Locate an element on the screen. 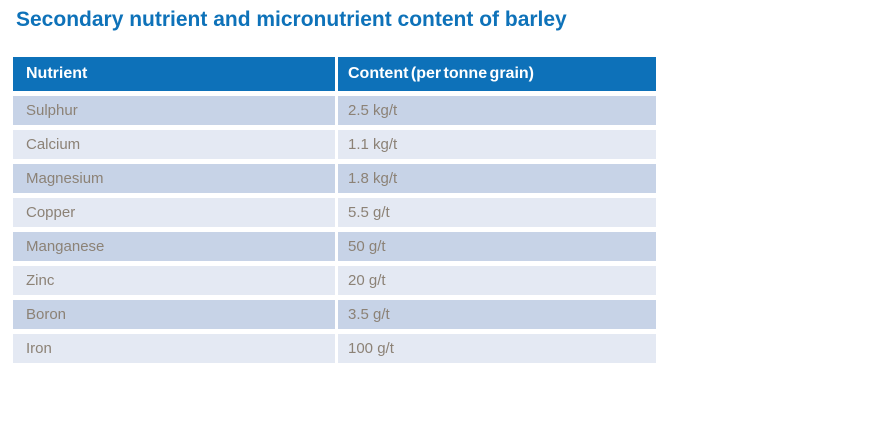 This screenshot has width=872, height=431. table-row-copper: Copper 5.5 g/t is located at coordinates (334, 210).